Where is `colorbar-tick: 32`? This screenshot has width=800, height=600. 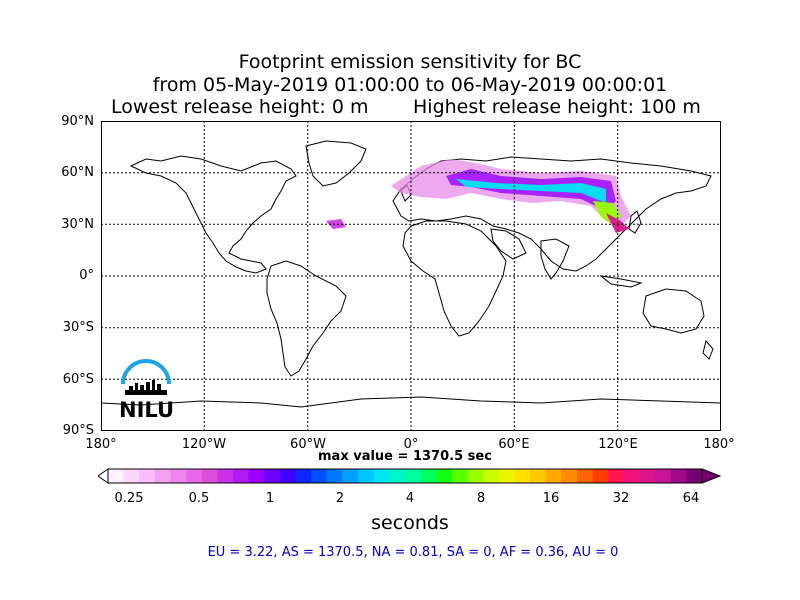
colorbar-tick: 32 is located at coordinates (621, 498).